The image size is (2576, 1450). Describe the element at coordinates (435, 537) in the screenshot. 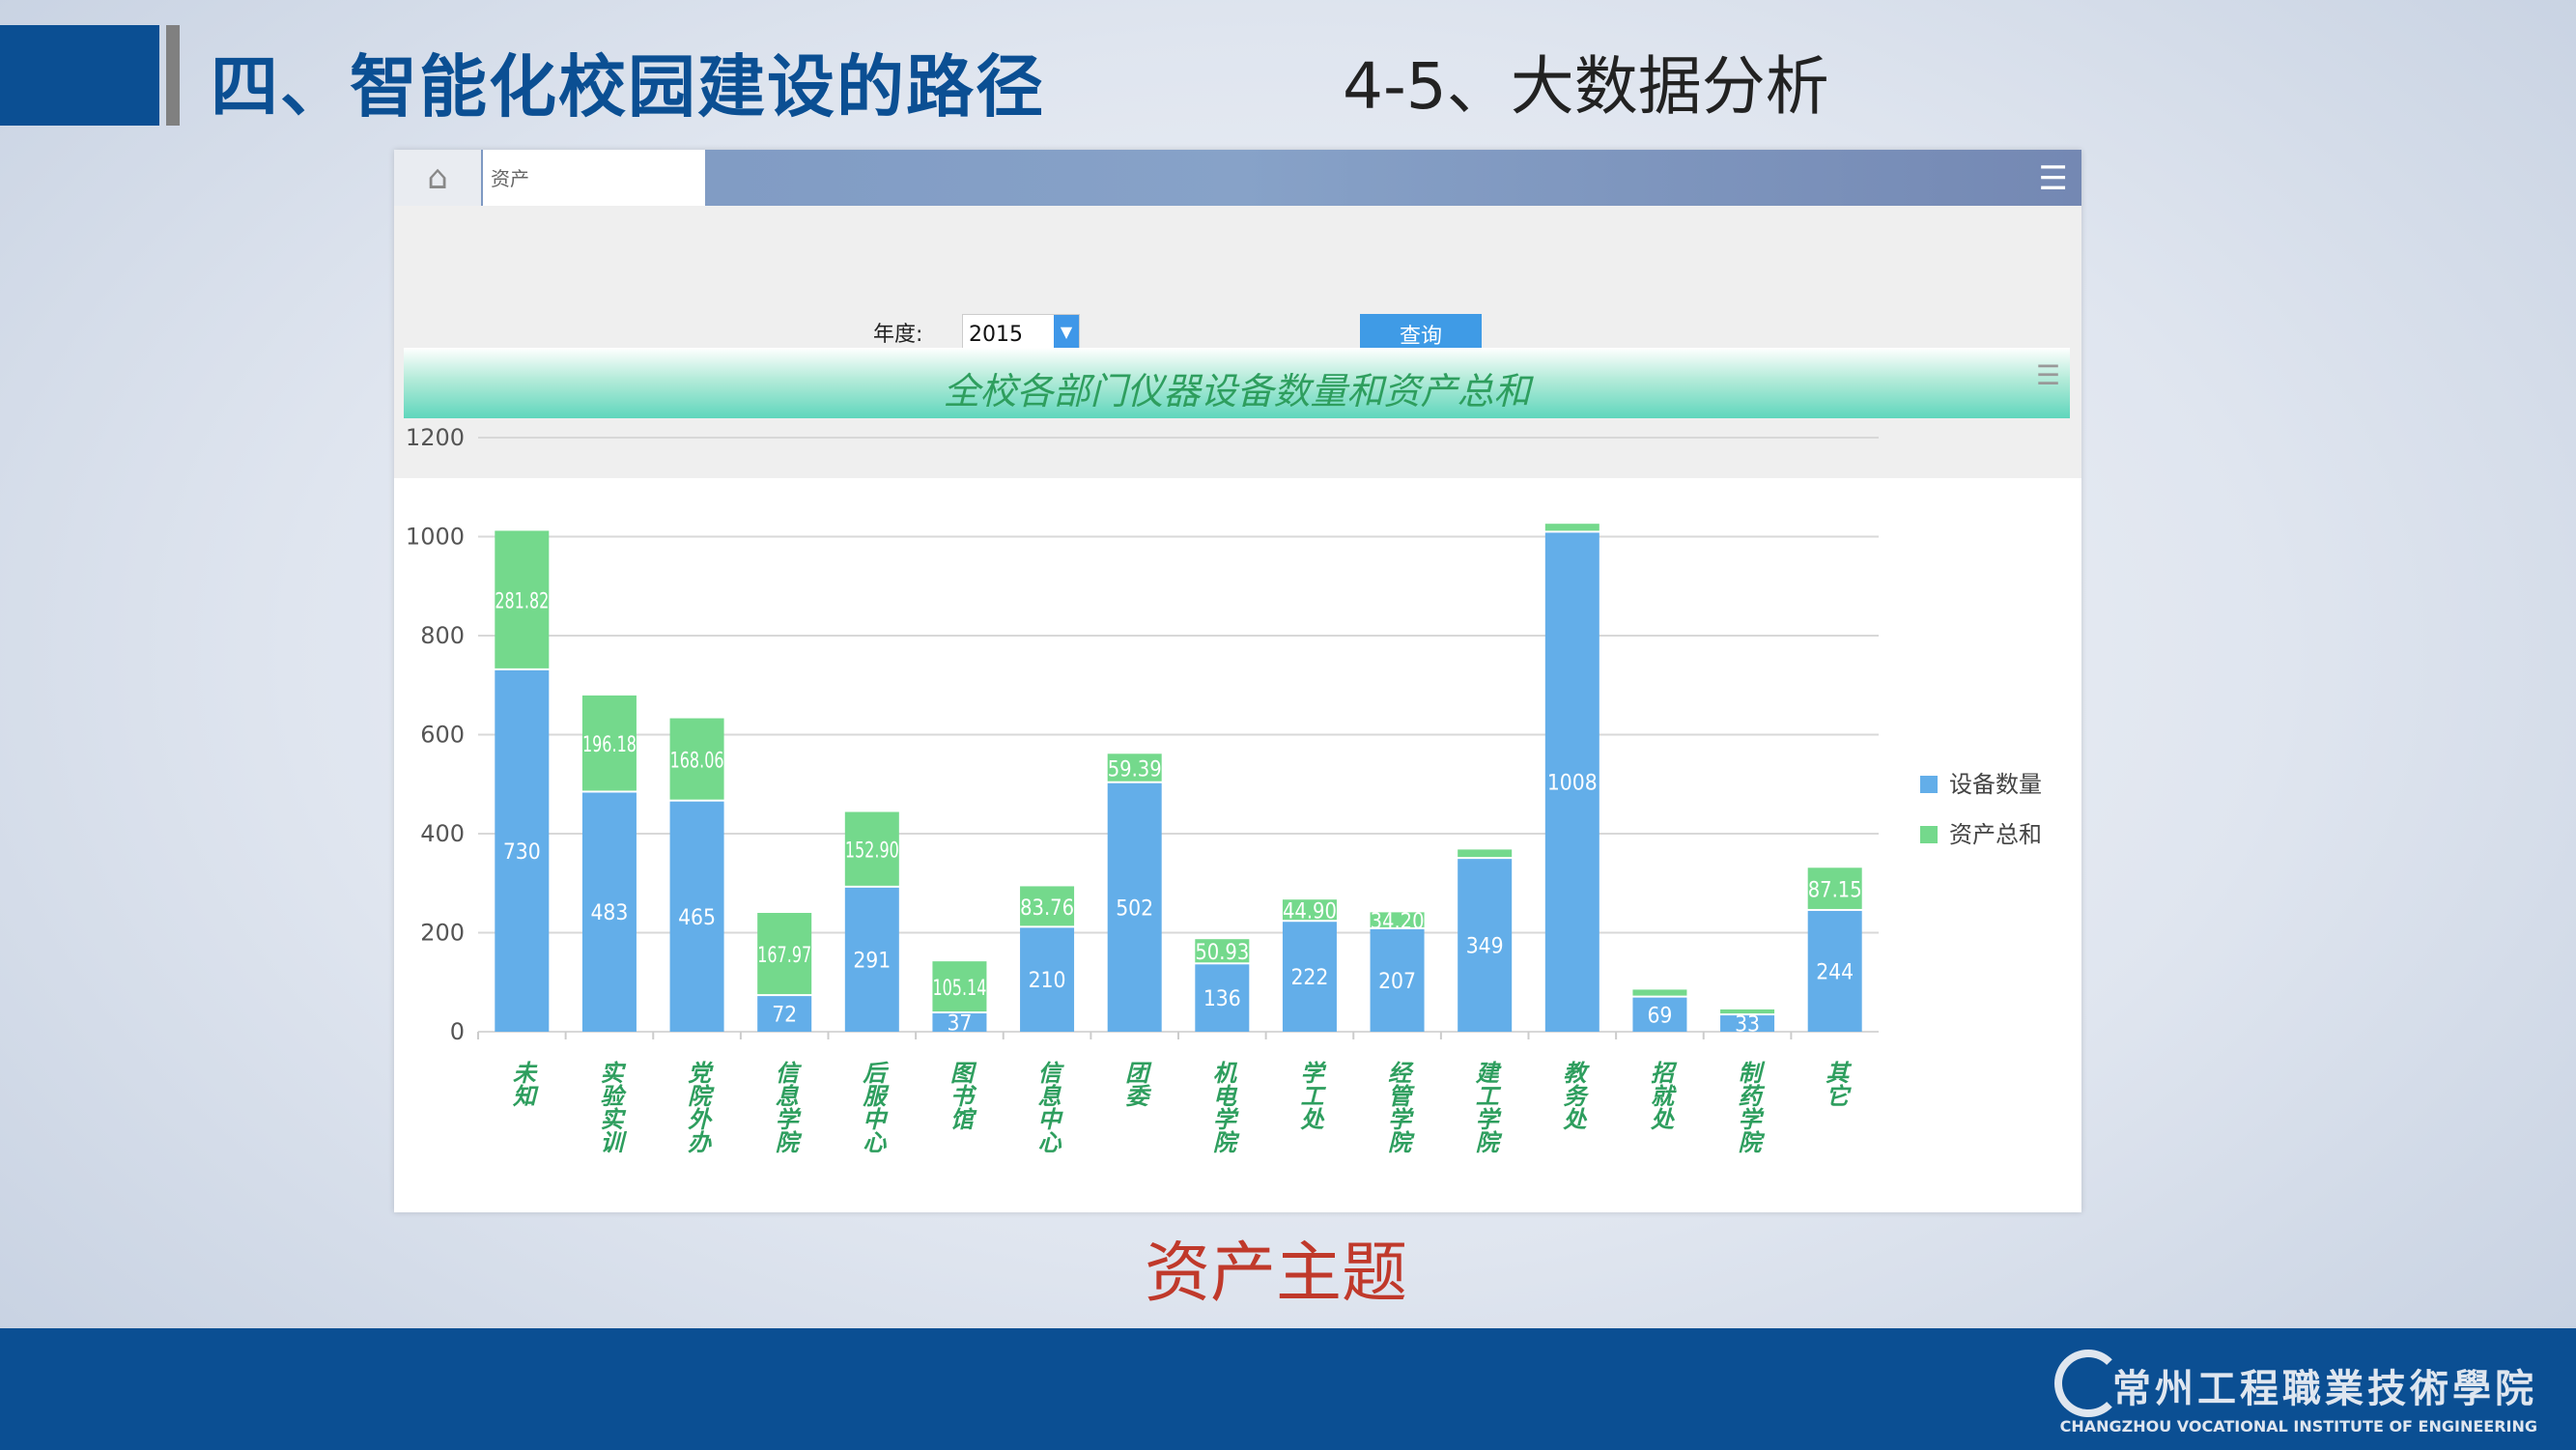

I see `y-tick-label: 1000` at that location.